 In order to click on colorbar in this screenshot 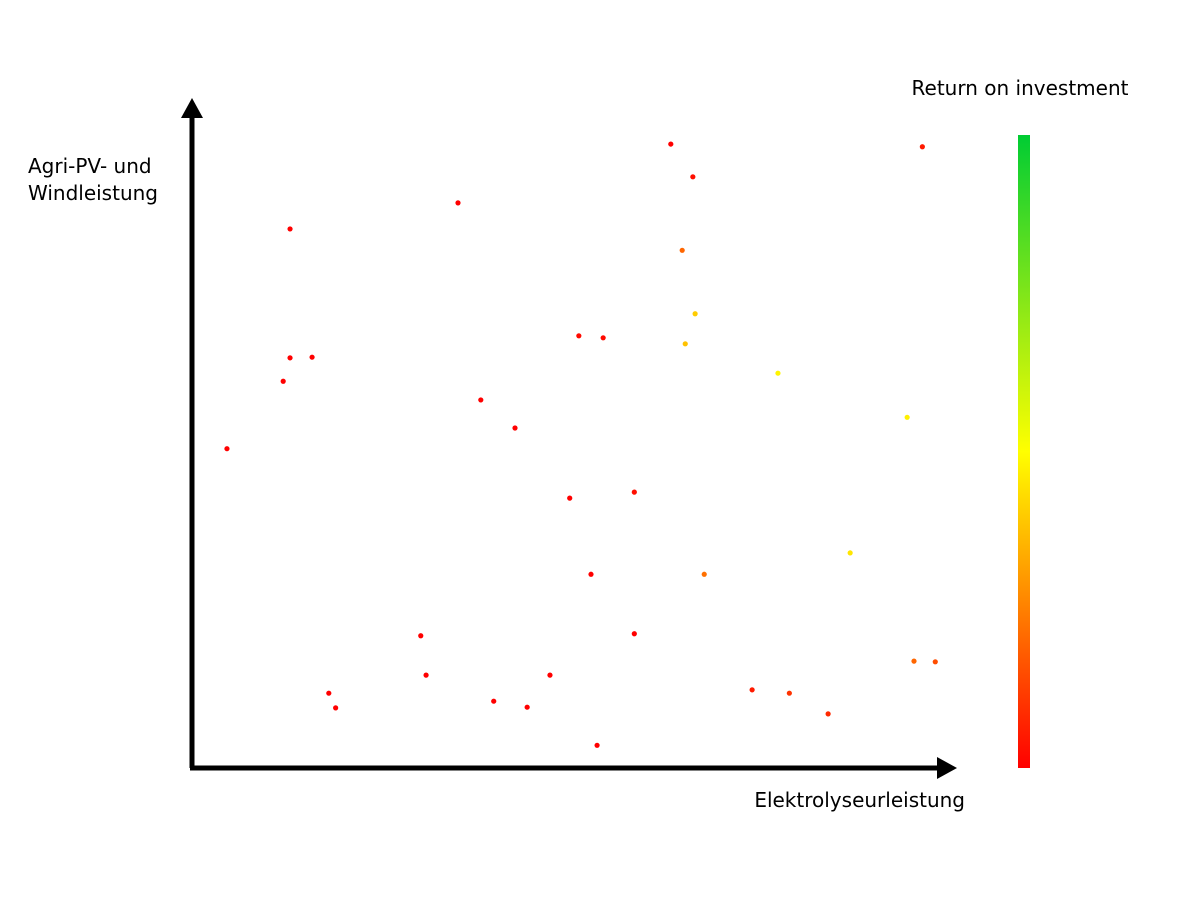, I will do `click(1024, 451)`.